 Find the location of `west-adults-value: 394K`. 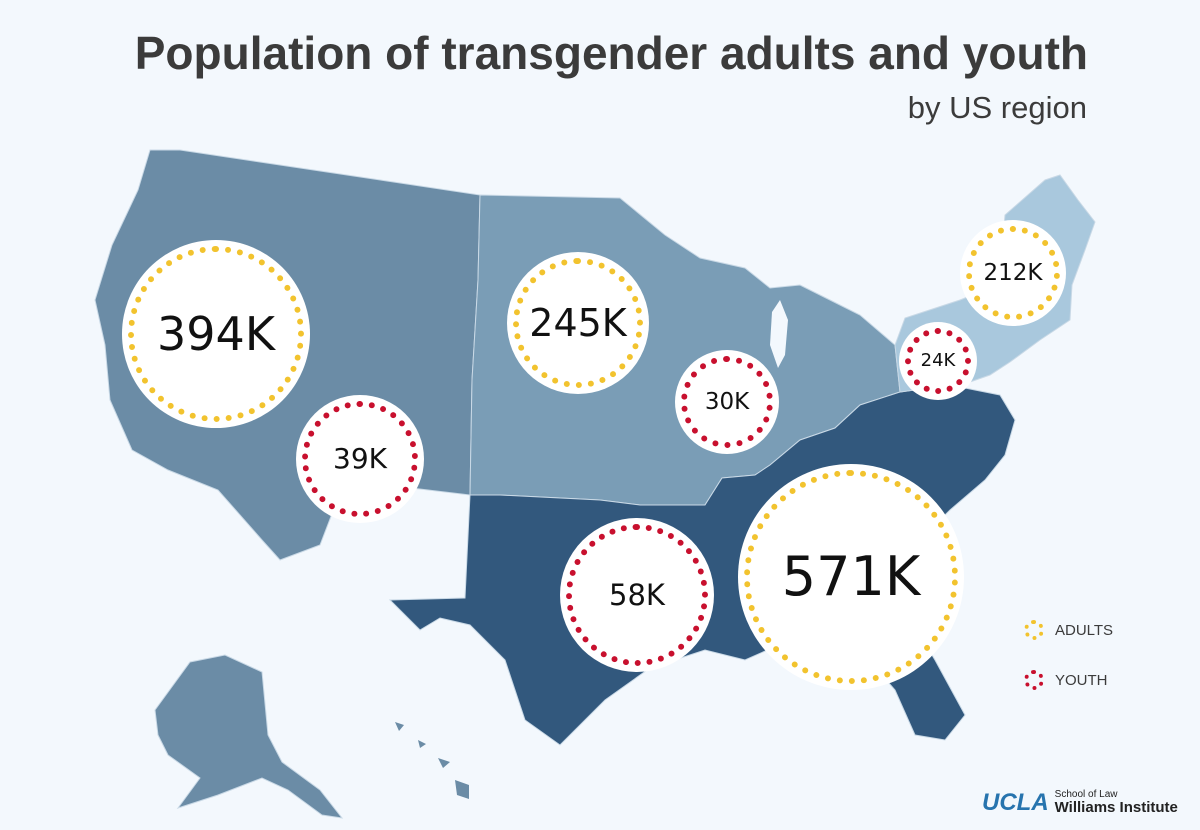

west-adults-value: 394K is located at coordinates (216, 334).